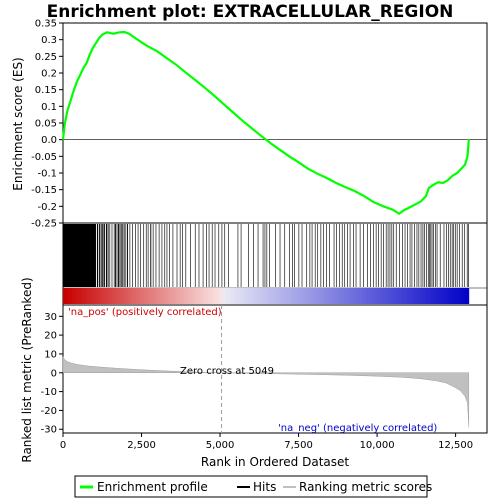 This screenshot has height=500, width=500. I want to click on es-y-axis-title: Enrichment score (ES), so click(18, 123).